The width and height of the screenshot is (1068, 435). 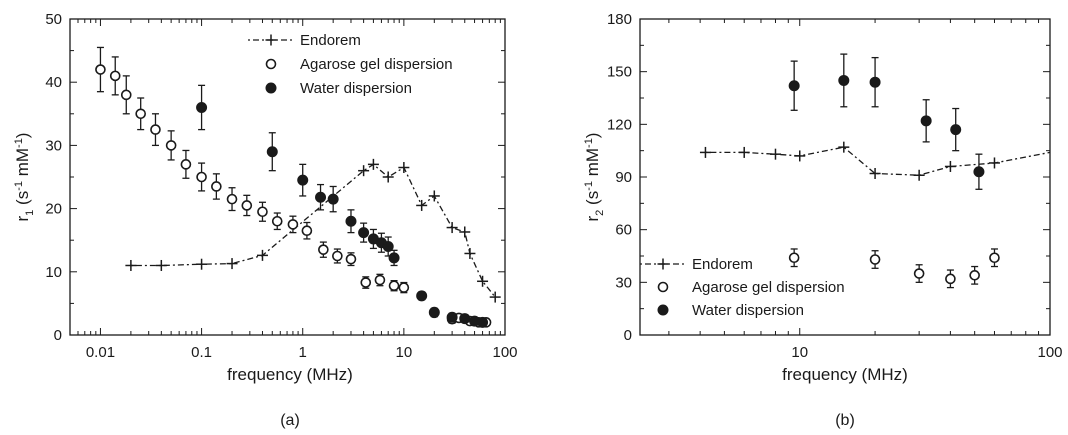 I want to click on a-y-tick-label: 0, so click(x=58, y=335).